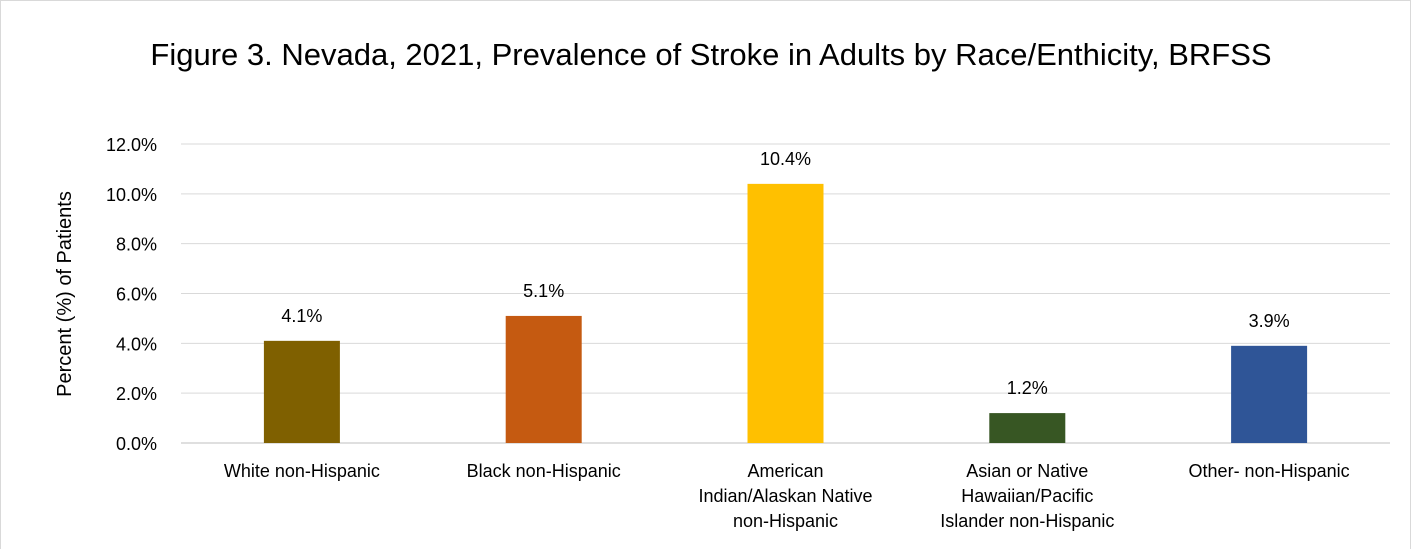 Image resolution: width=1411 pixels, height=551 pixels. I want to click on x-tick-label: Other- non-Hispanic, so click(1269, 471).